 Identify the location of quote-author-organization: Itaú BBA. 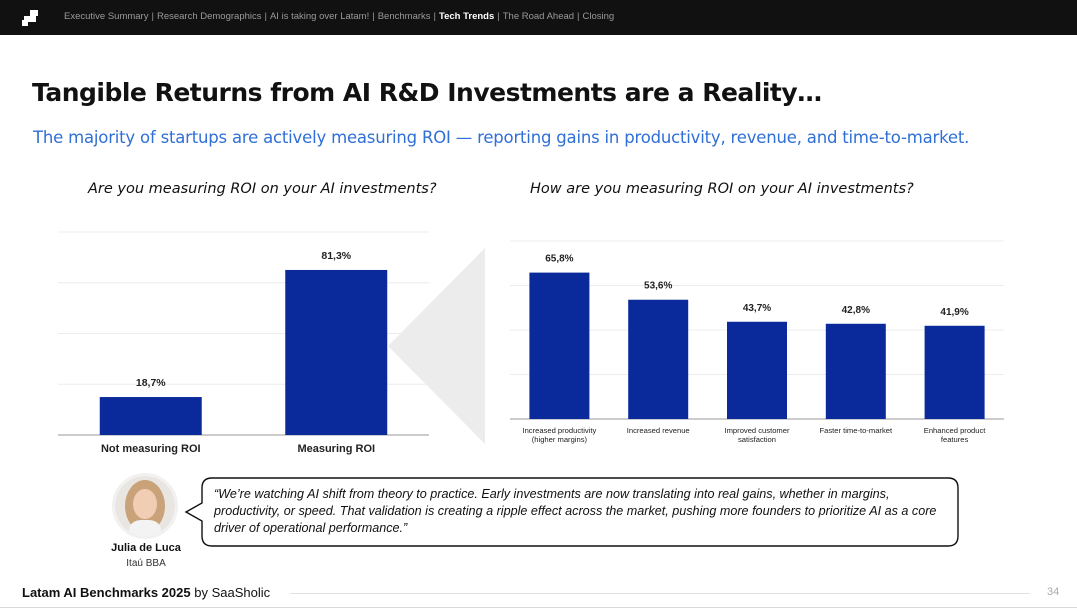
(146, 563).